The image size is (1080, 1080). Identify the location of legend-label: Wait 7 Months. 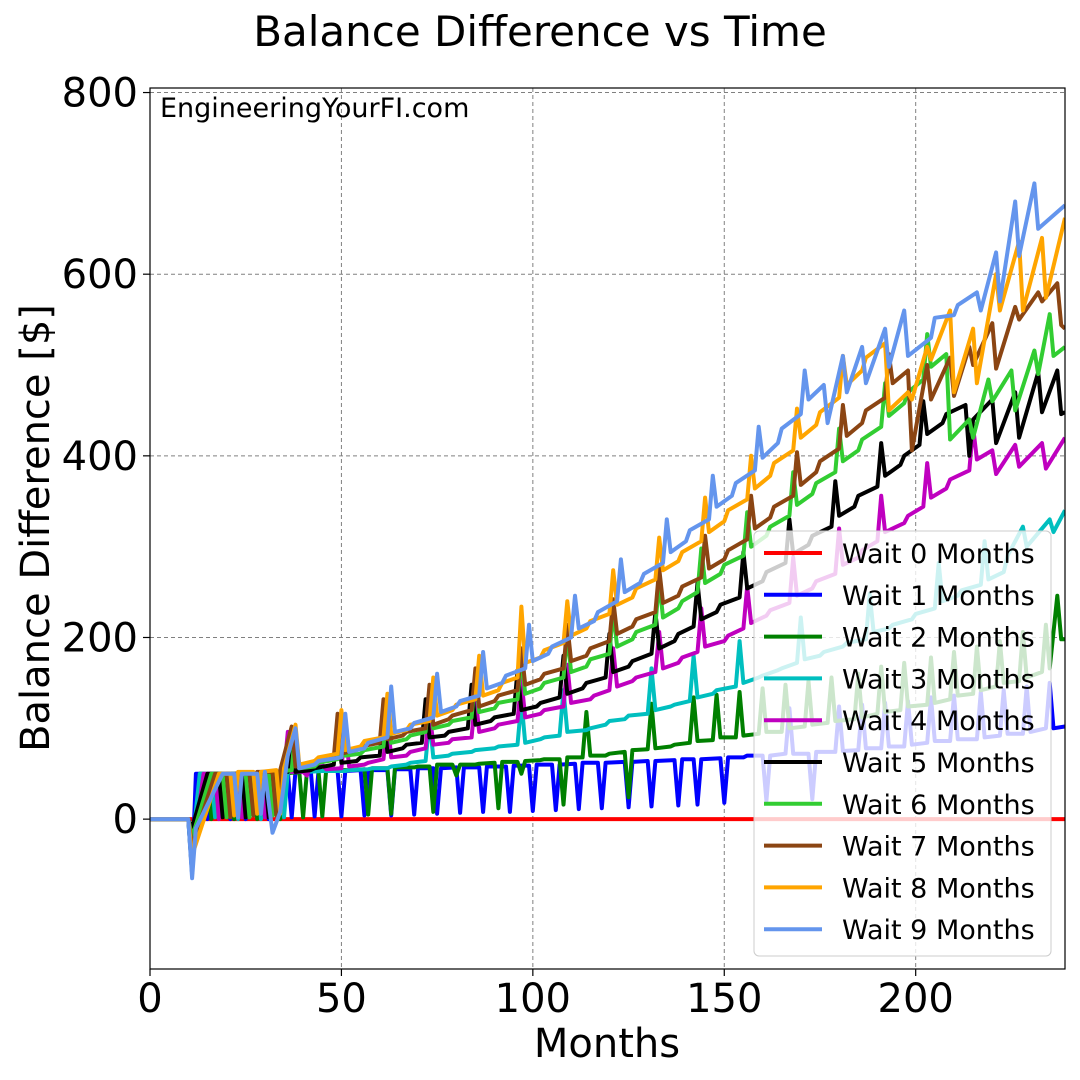
(938, 847).